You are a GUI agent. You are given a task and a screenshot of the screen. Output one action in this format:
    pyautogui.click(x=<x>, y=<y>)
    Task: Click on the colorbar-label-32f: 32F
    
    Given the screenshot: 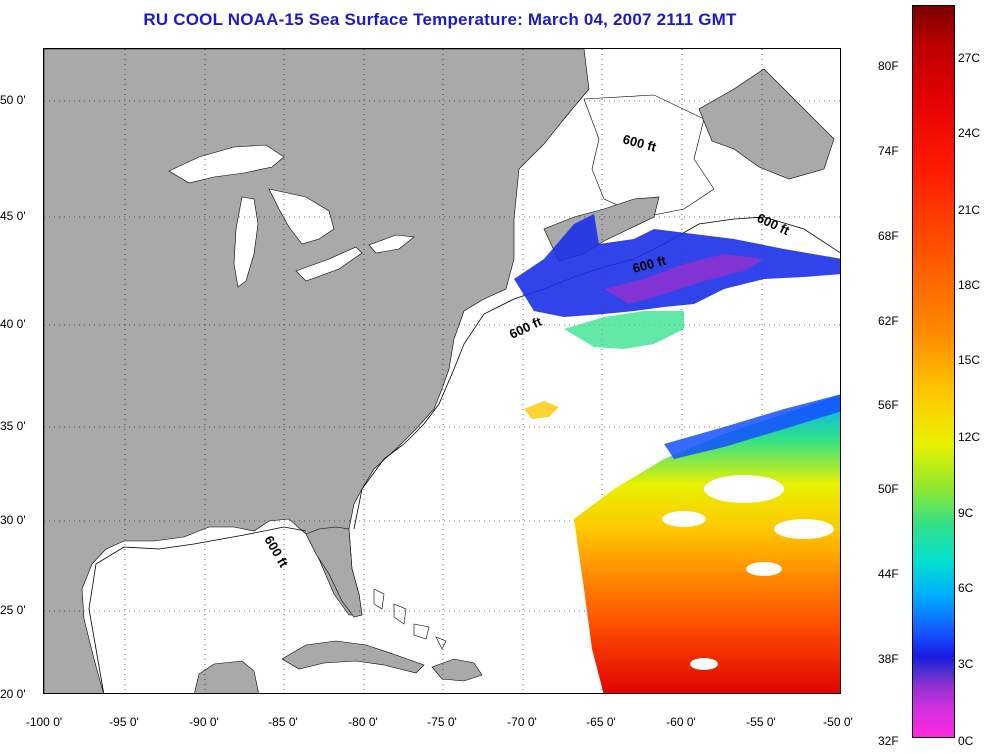 What is the action you would take?
    pyautogui.click(x=888, y=741)
    